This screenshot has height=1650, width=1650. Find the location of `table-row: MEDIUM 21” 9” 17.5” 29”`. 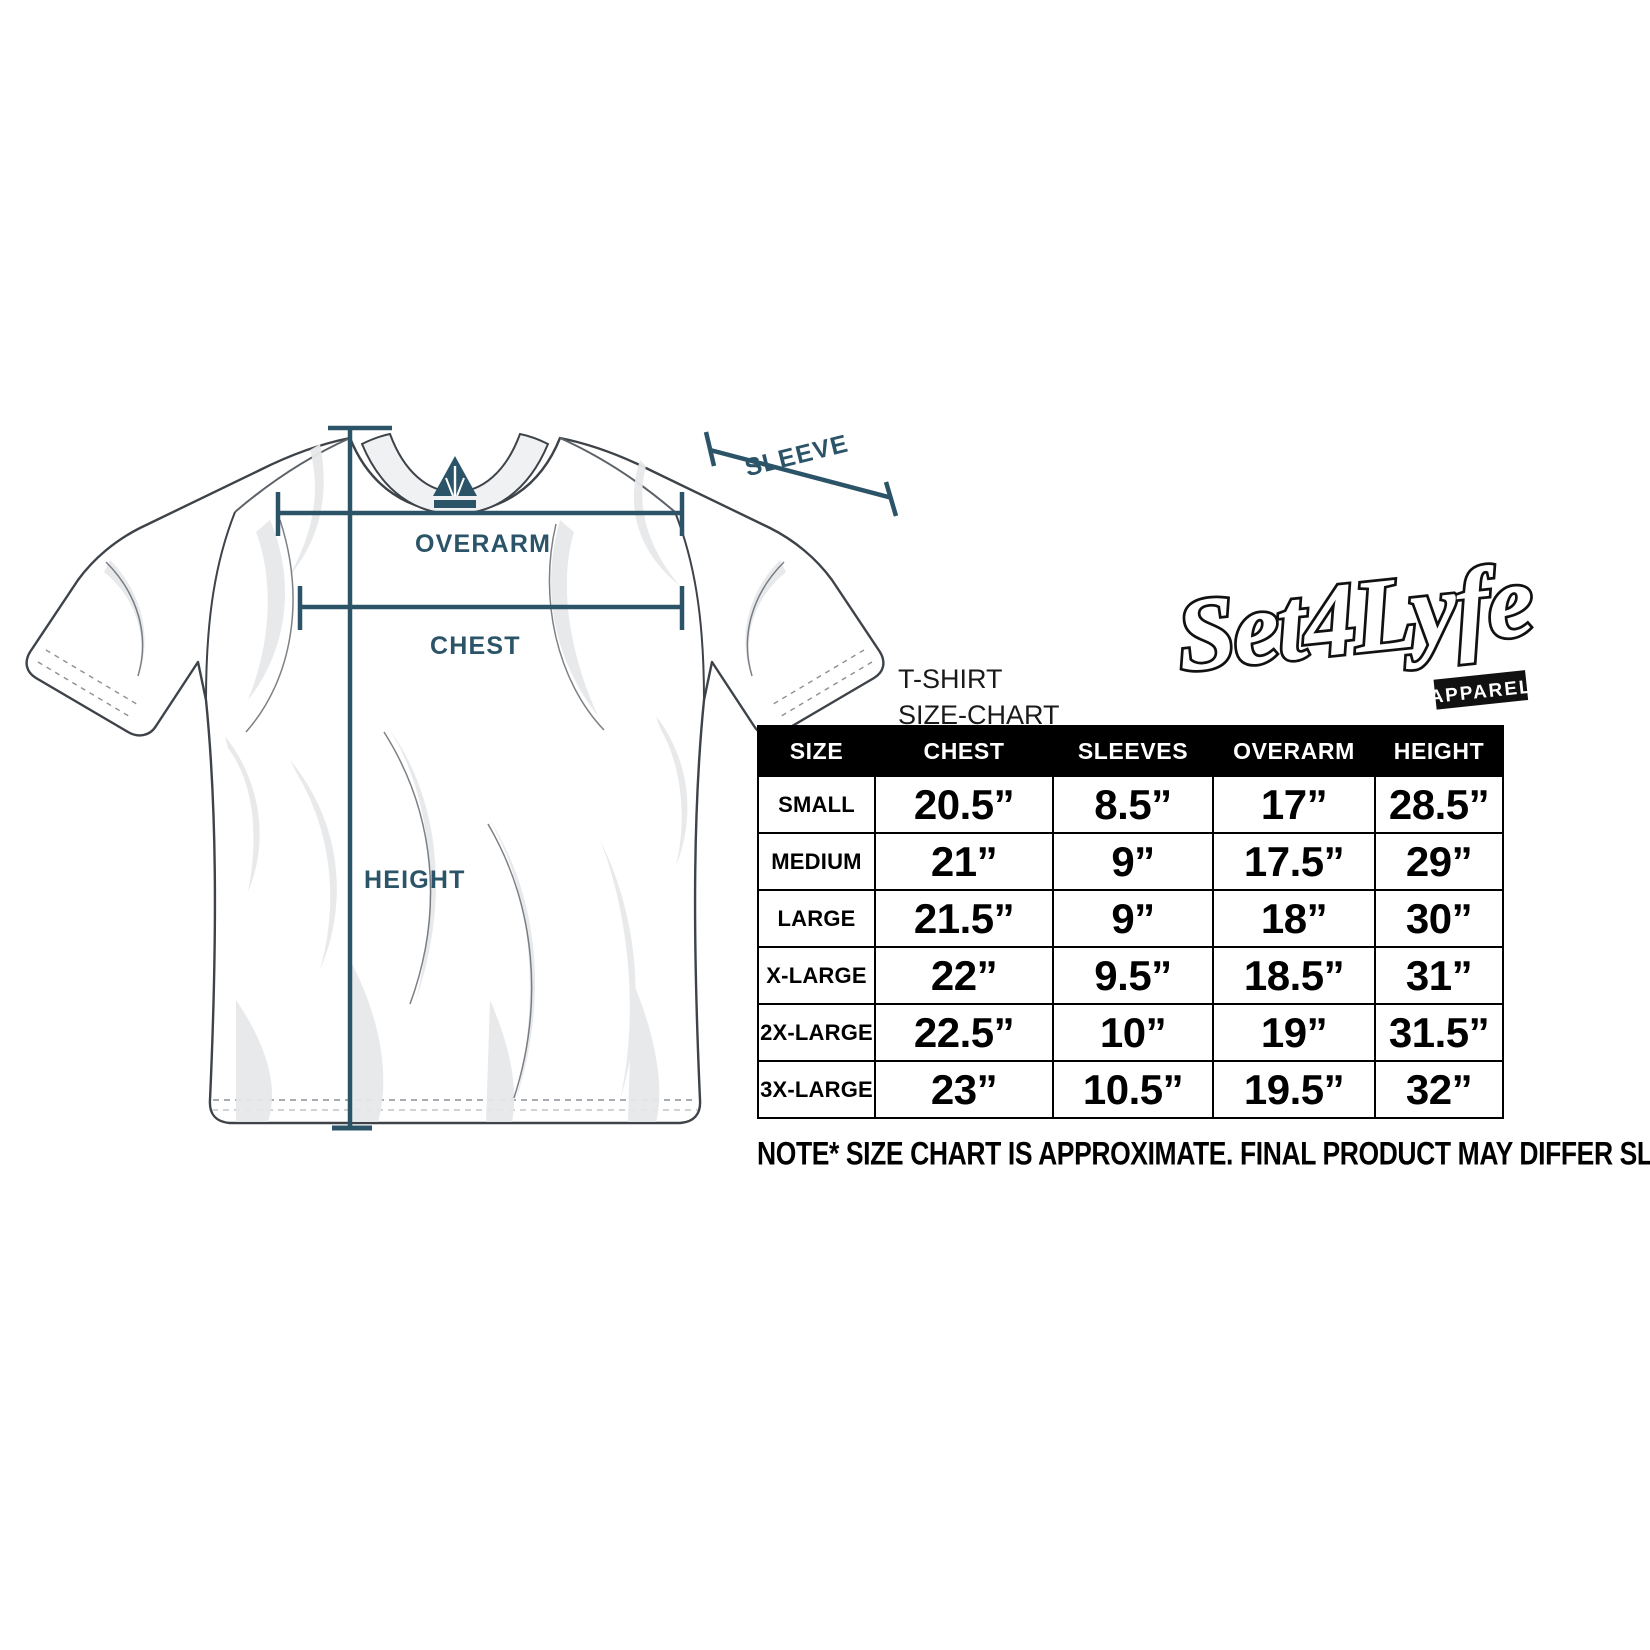

table-row: MEDIUM 21” 9” 17.5” 29” is located at coordinates (1130, 861).